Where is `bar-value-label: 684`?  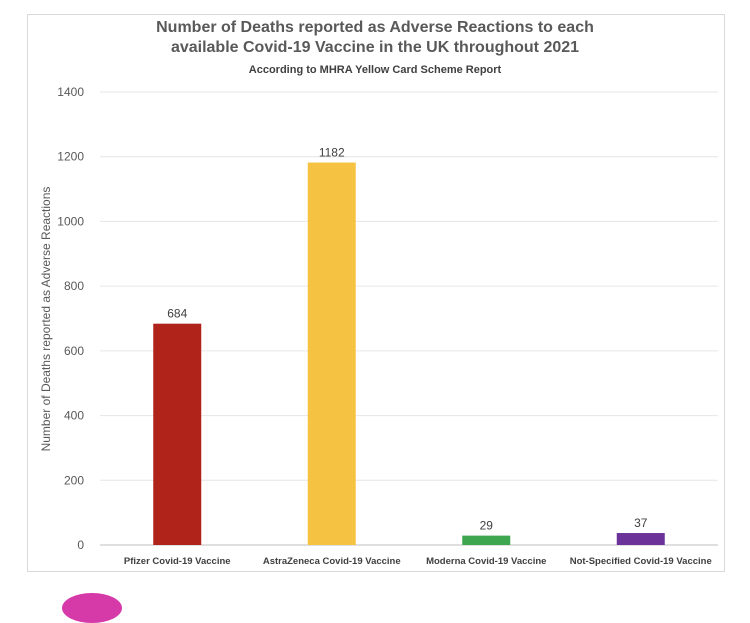 bar-value-label: 684 is located at coordinates (177, 314).